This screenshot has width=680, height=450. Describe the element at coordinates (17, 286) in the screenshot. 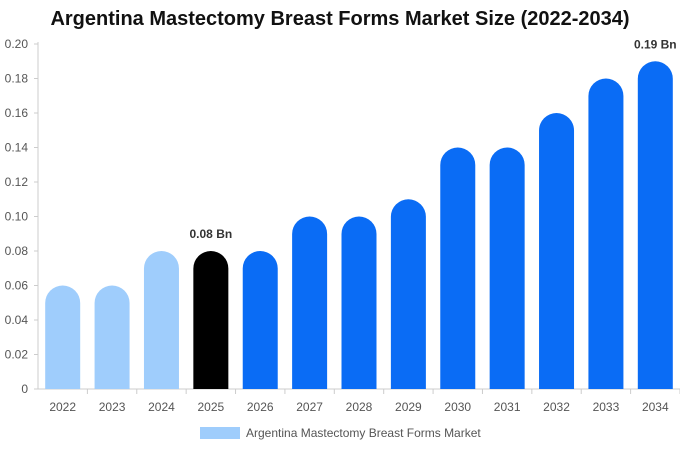

I see `y-tick-label: 0.06` at that location.